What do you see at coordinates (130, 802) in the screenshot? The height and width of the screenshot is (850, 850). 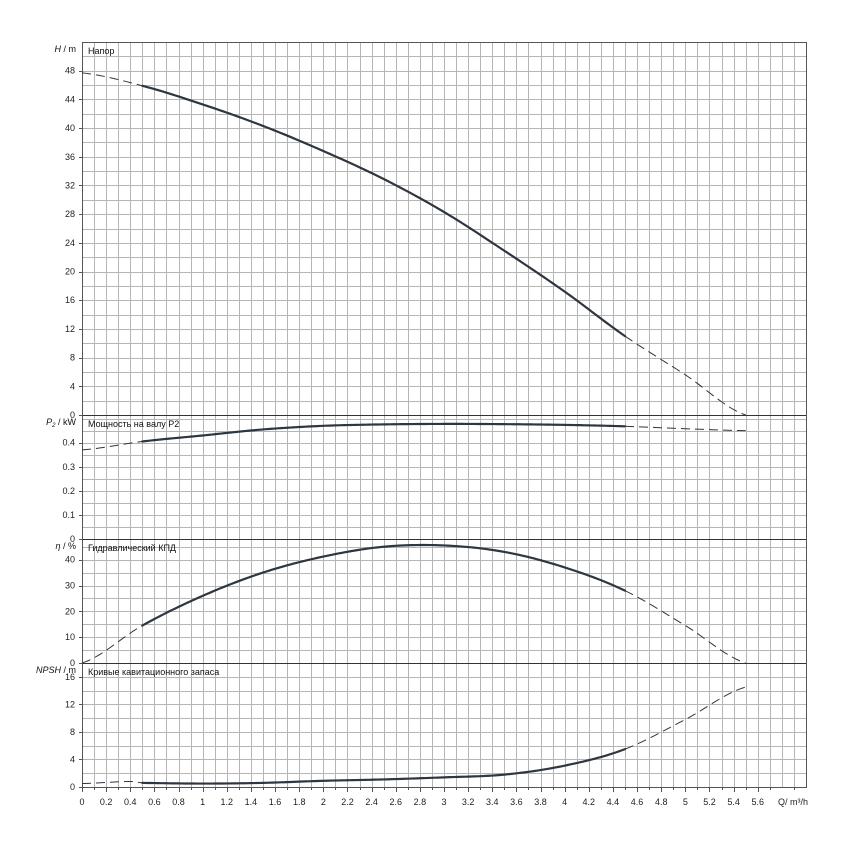 I see `x-tick-label: 0.4` at bounding box center [130, 802].